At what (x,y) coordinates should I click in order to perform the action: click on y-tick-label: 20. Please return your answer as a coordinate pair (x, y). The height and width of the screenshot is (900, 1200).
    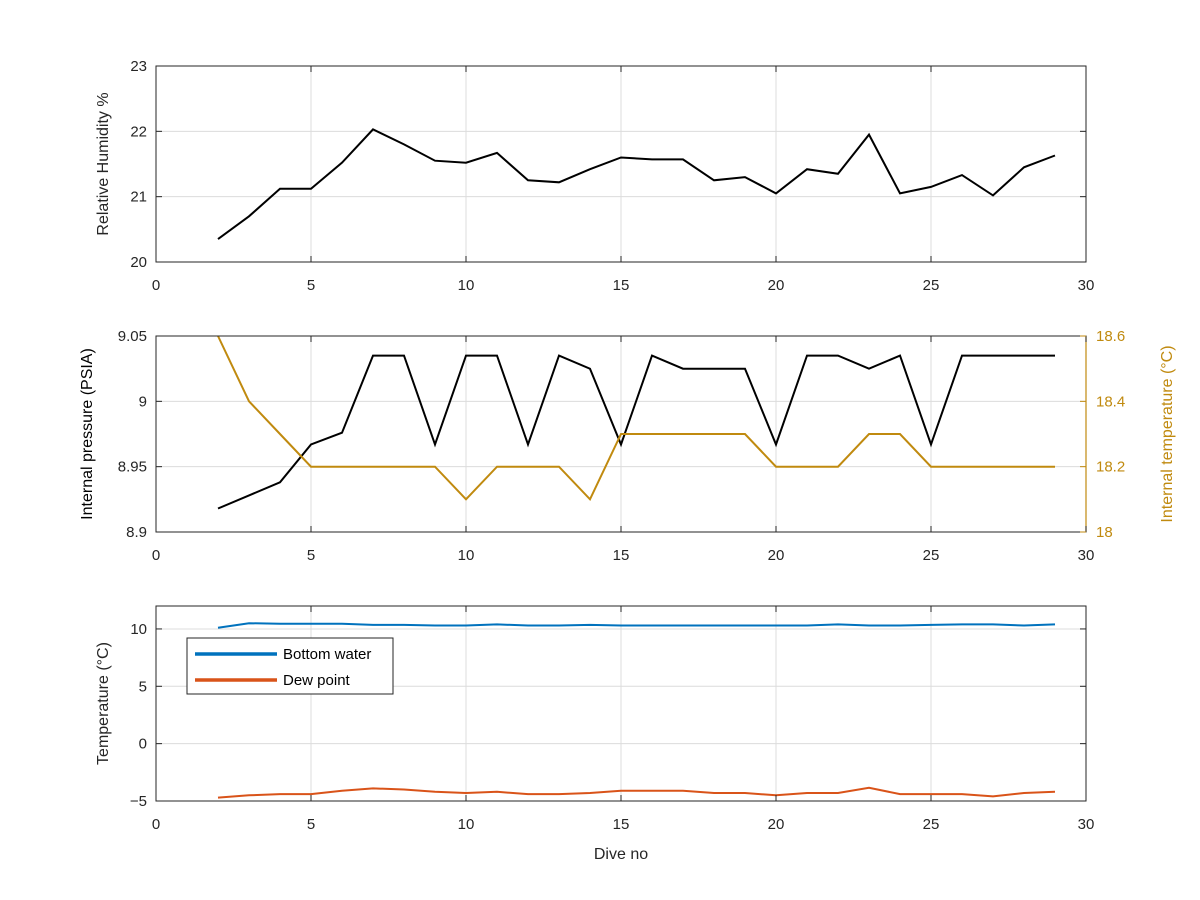
    Looking at the image, I should click on (138, 262).